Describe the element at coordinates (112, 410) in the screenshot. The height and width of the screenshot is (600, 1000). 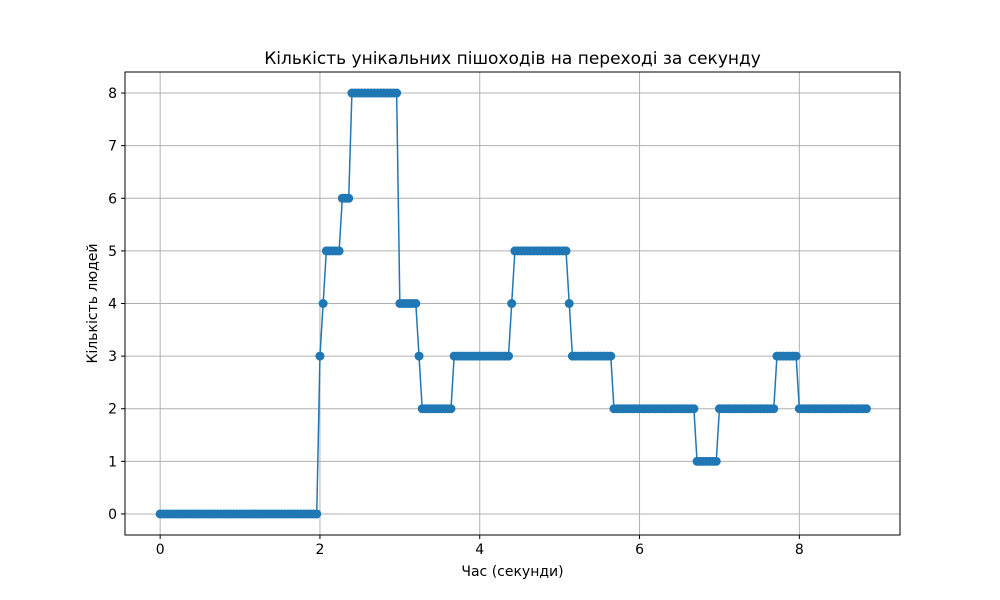
I see `y-tick-label: 2` at that location.